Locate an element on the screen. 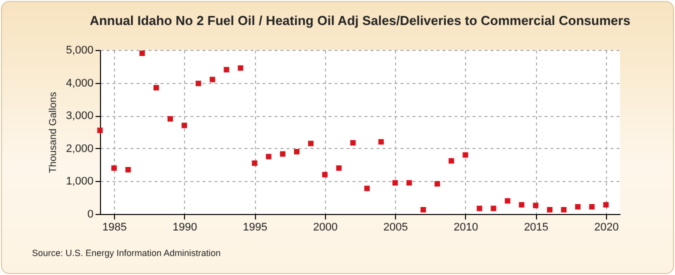 The height and width of the screenshot is (275, 675). y-axis-title: Thousand Gallons is located at coordinates (53, 133).